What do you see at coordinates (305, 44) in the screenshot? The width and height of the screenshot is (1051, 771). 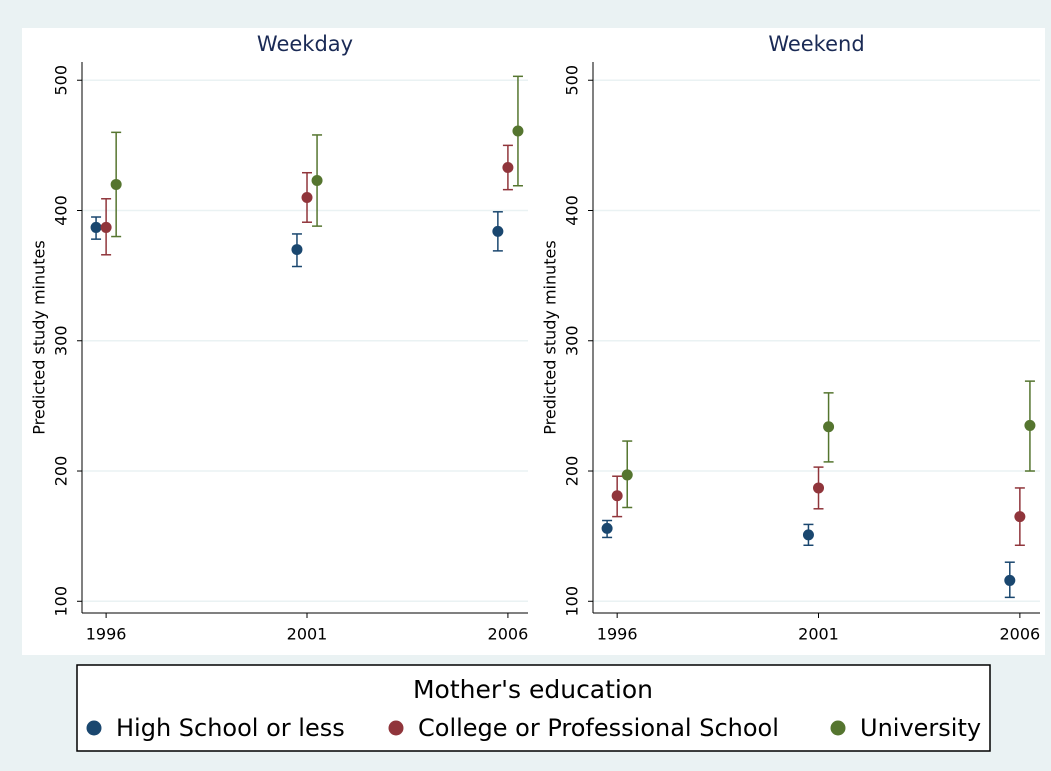 I see `panel-title: Weekday` at bounding box center [305, 44].